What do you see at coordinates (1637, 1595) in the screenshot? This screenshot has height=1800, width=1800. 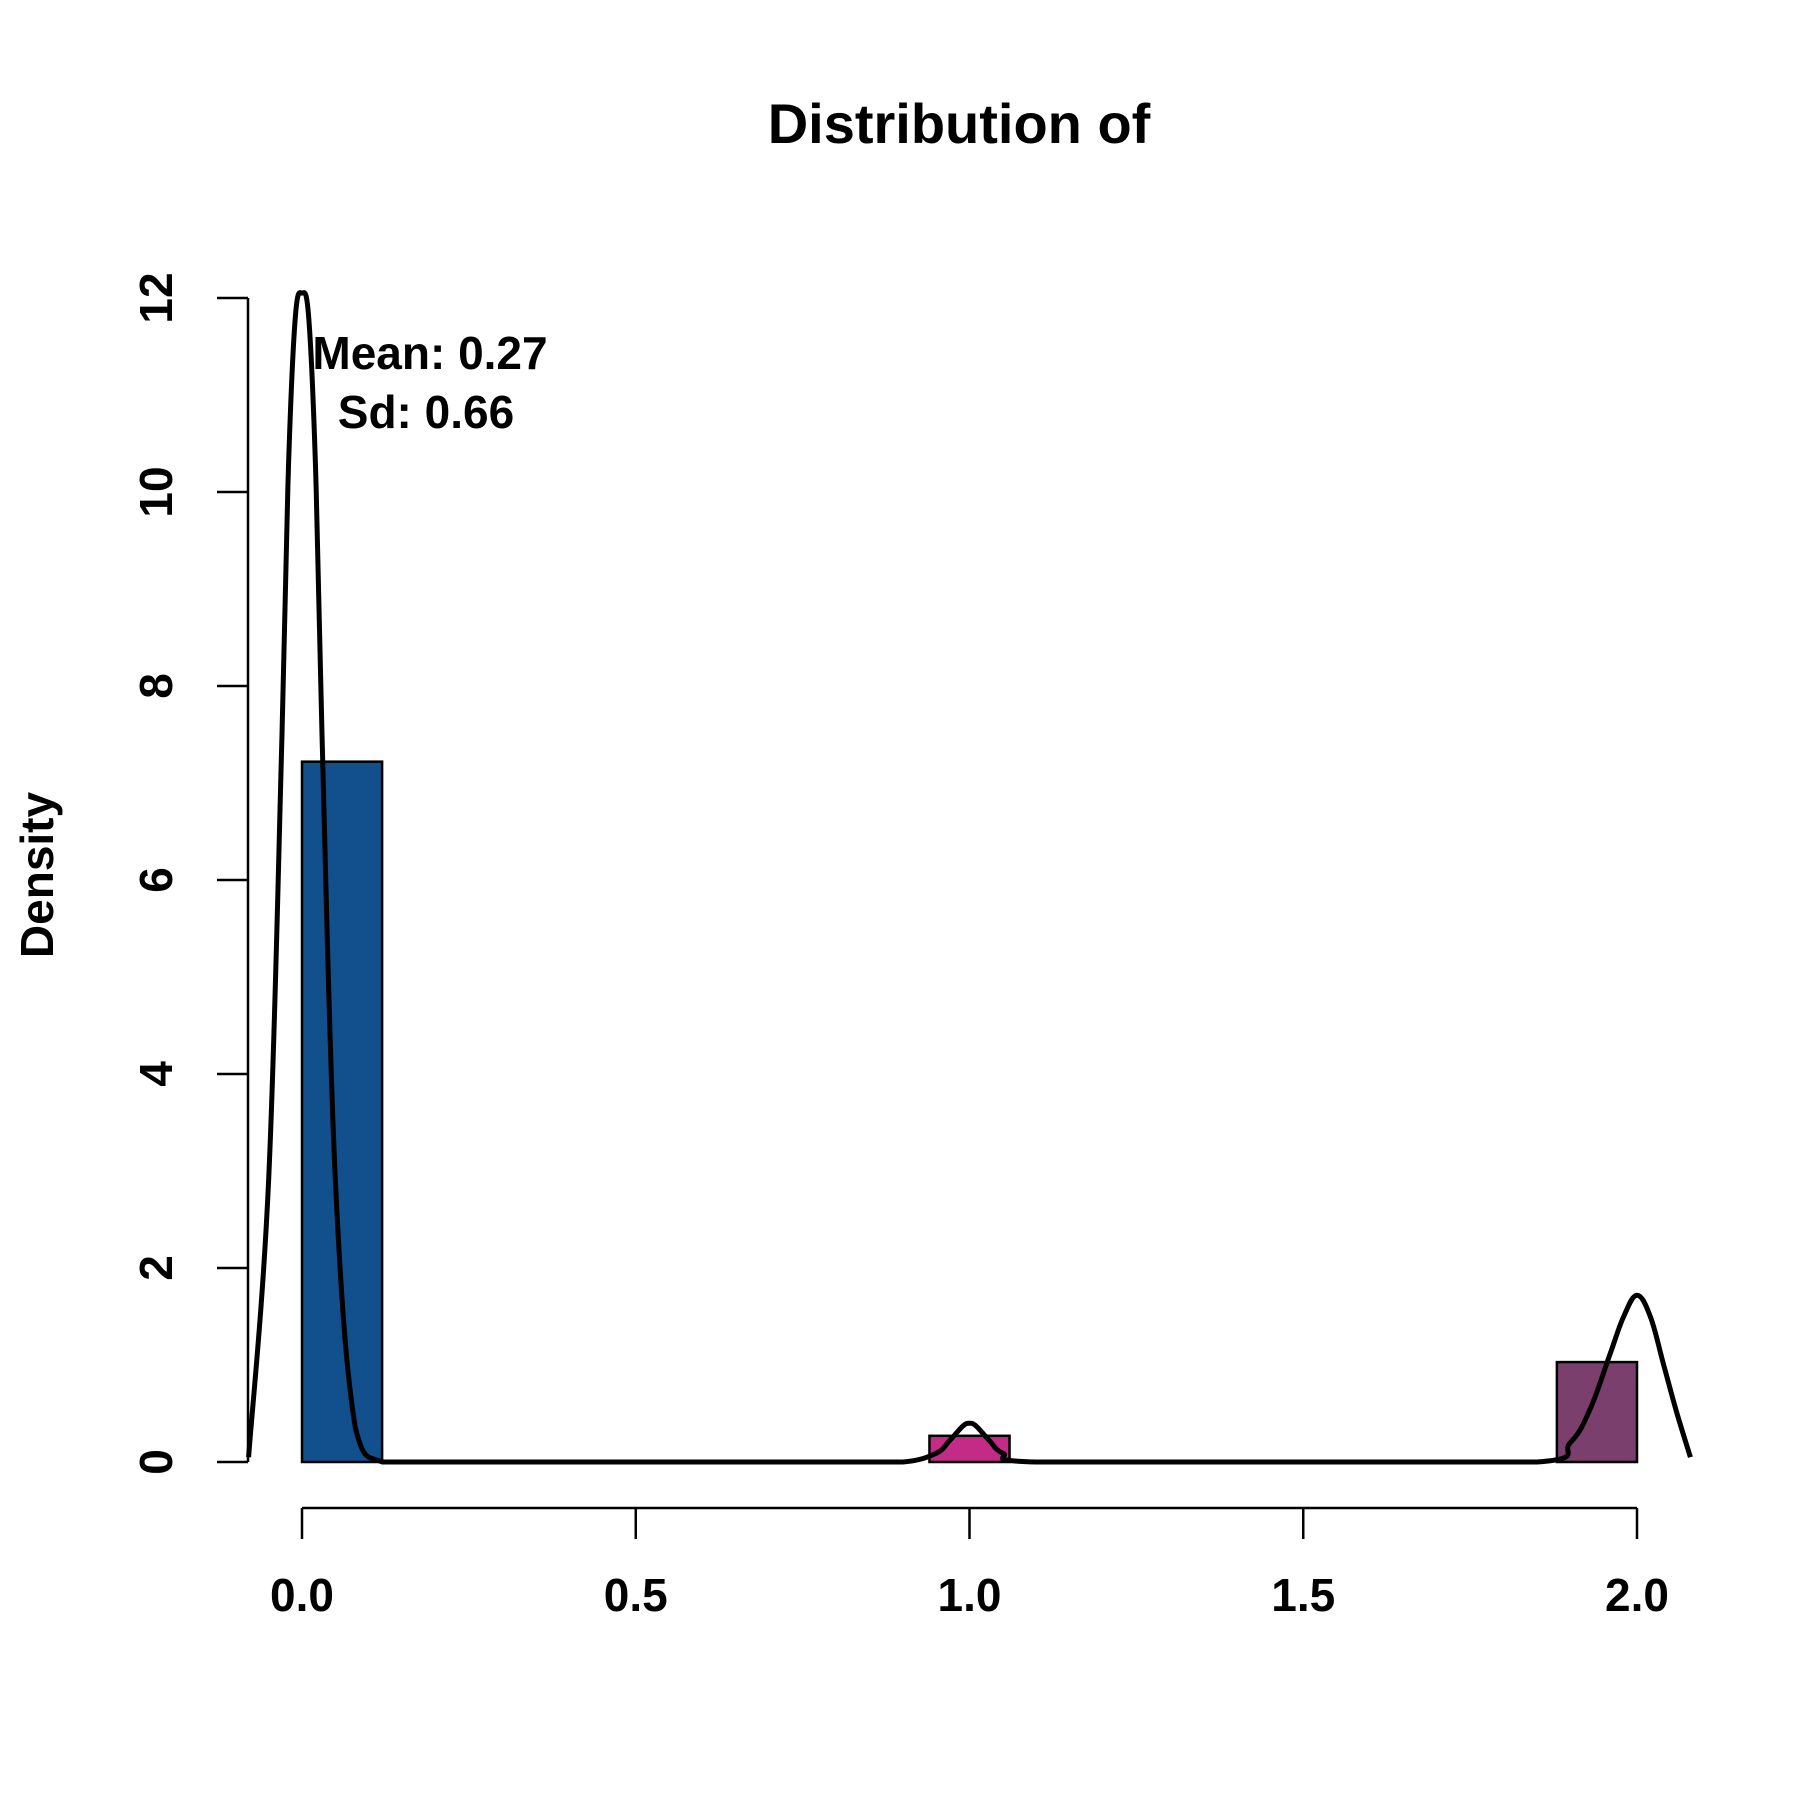 I see `x-tick-label: 2.0` at bounding box center [1637, 1595].